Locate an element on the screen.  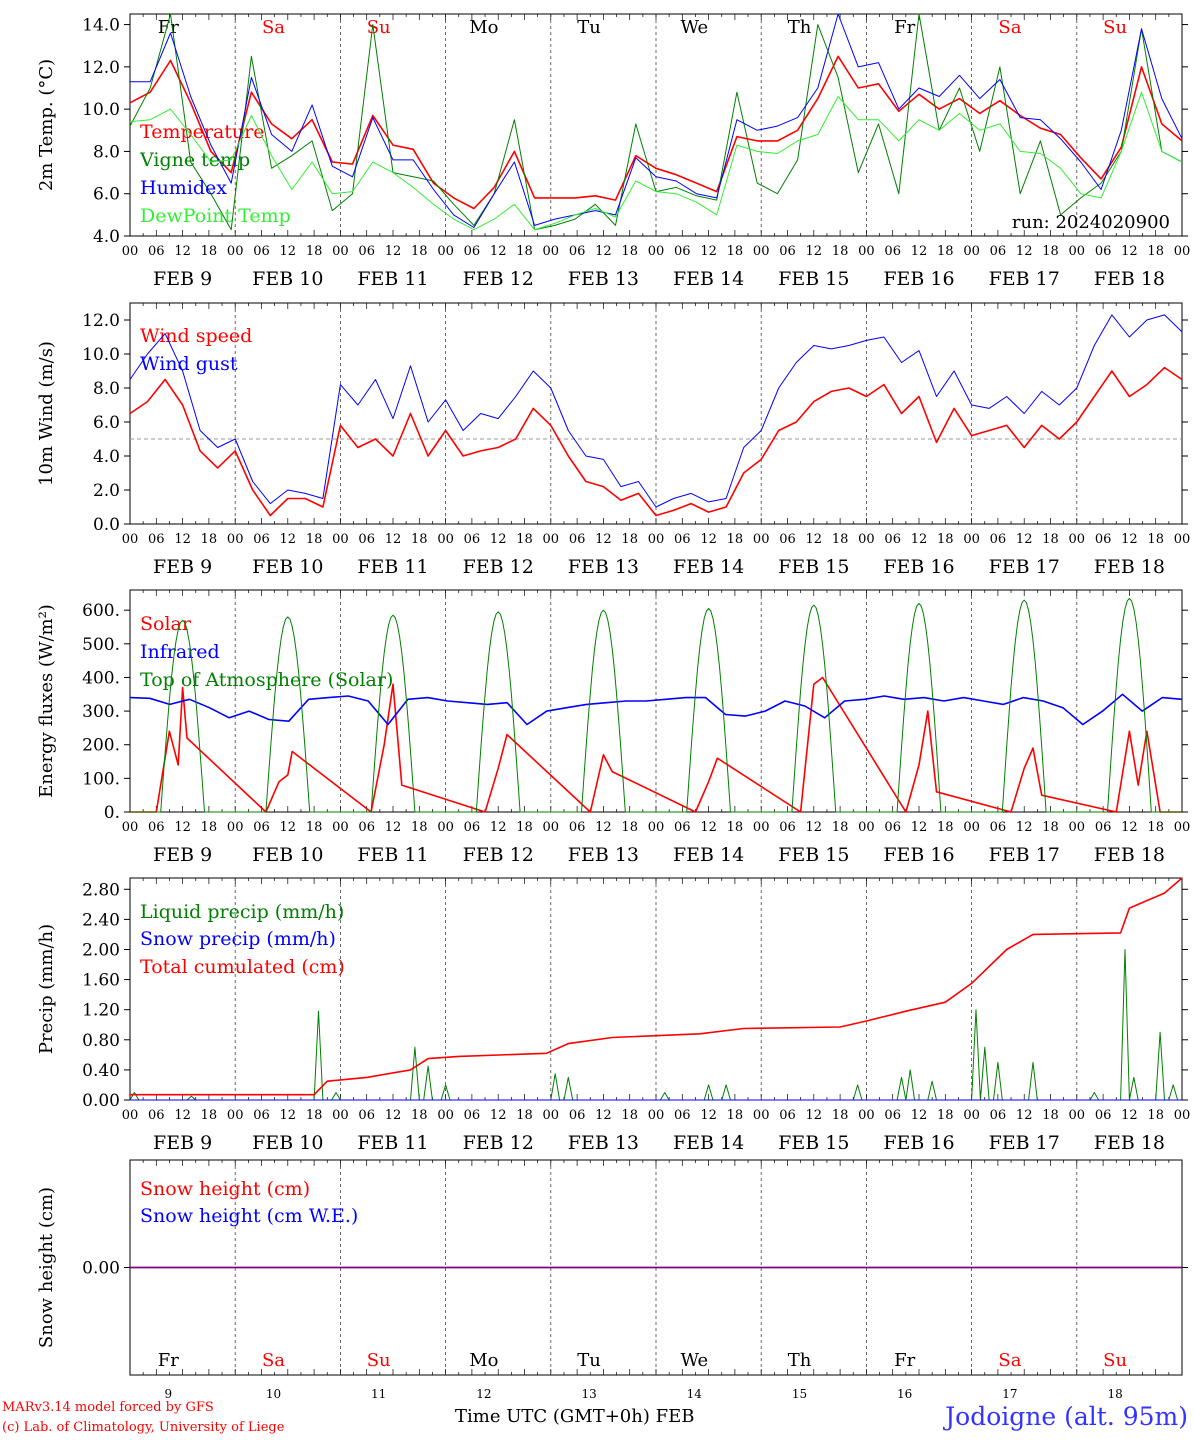
day-number-label: 17 is located at coordinates (1009, 1393).